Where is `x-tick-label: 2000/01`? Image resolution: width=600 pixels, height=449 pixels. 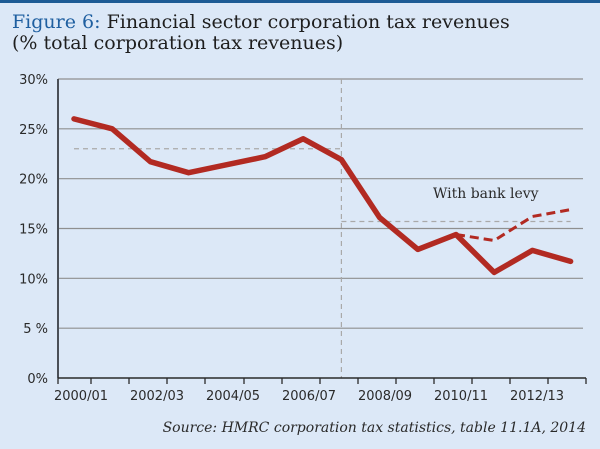 x-tick-label: 2000/01 is located at coordinates (81, 396).